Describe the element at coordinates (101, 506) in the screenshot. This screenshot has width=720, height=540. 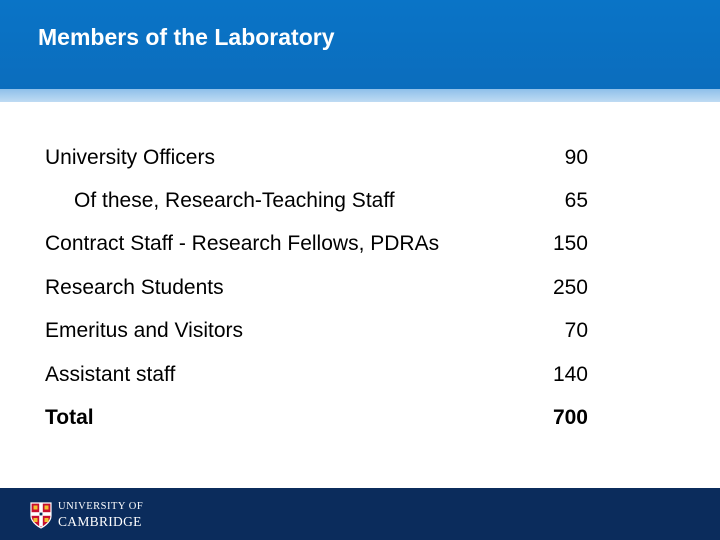
I see `logo-line1: UNIVERSITY OF` at that location.